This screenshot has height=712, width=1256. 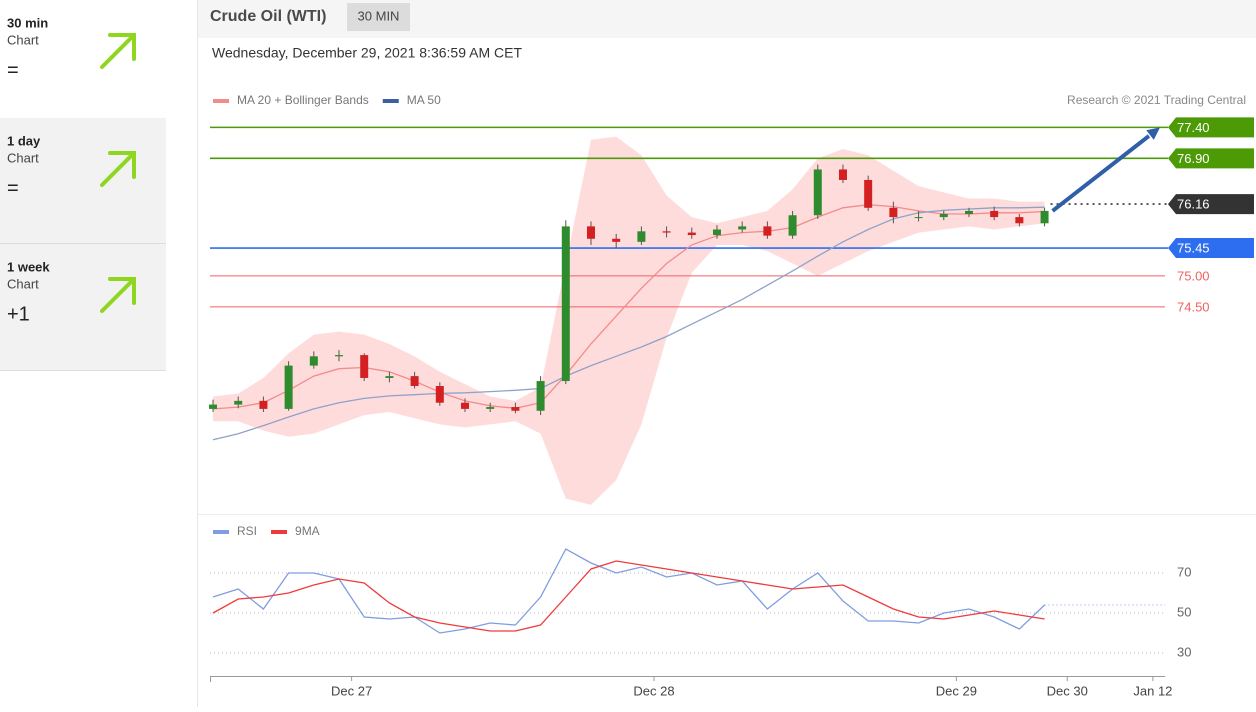 What do you see at coordinates (653, 690) in the screenshot?
I see `x-tick-label: Dec 28` at bounding box center [653, 690].